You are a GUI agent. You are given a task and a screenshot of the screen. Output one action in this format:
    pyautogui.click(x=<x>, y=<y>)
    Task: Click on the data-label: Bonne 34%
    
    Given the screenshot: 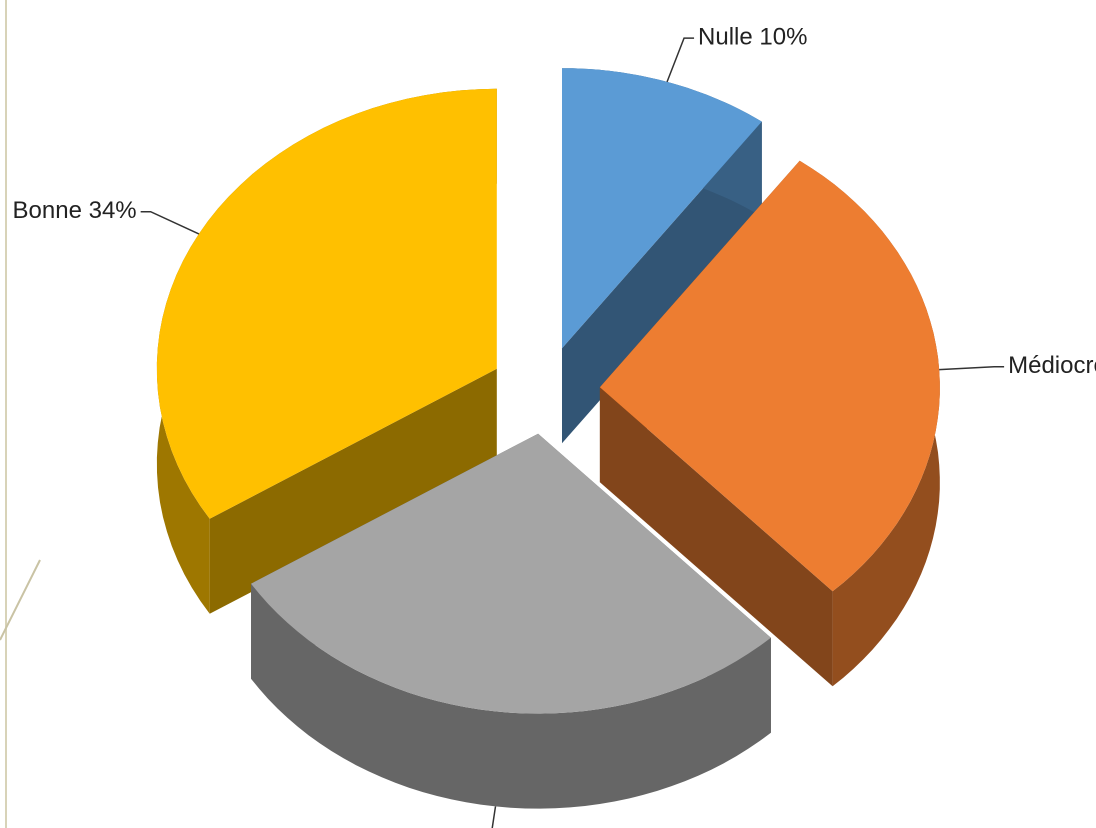 What is the action you would take?
    pyautogui.click(x=75, y=210)
    